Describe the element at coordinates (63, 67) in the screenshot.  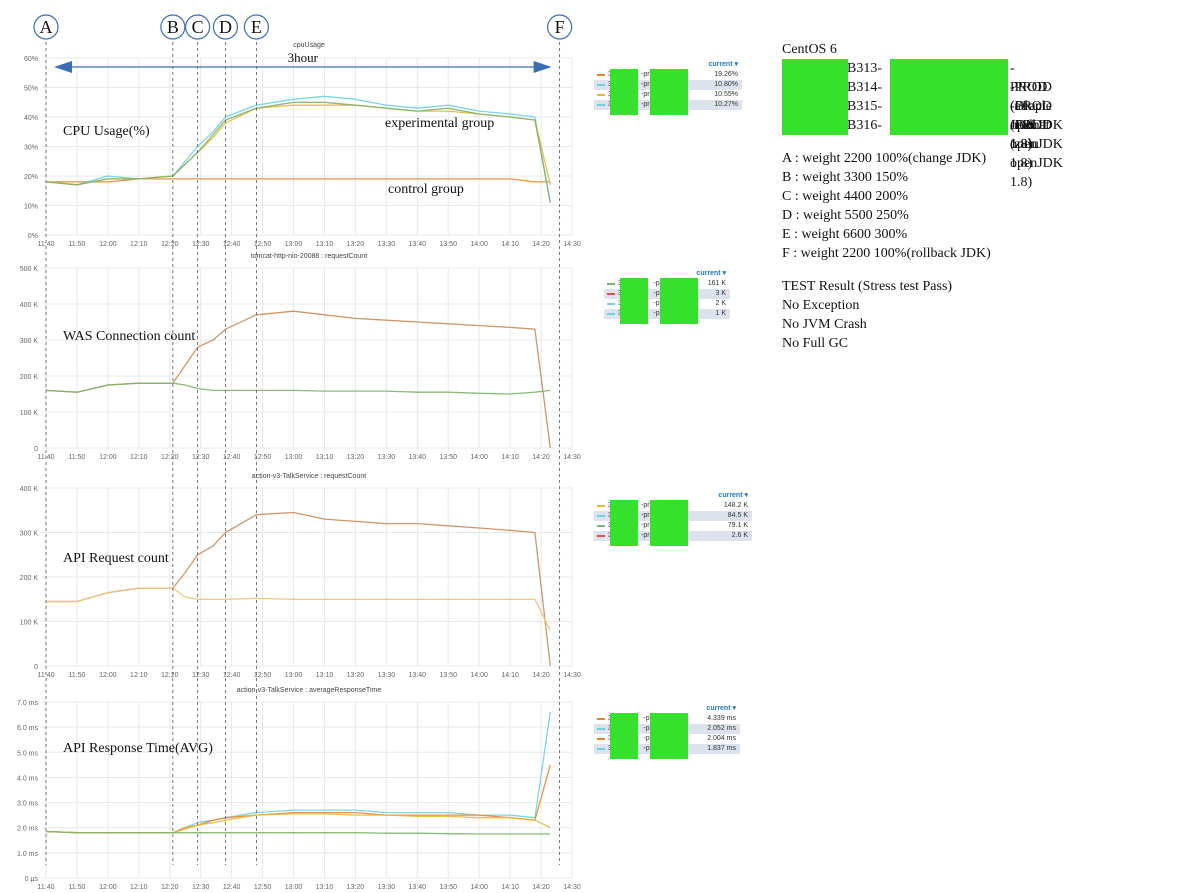
I see `duration-arrow-left` at that location.